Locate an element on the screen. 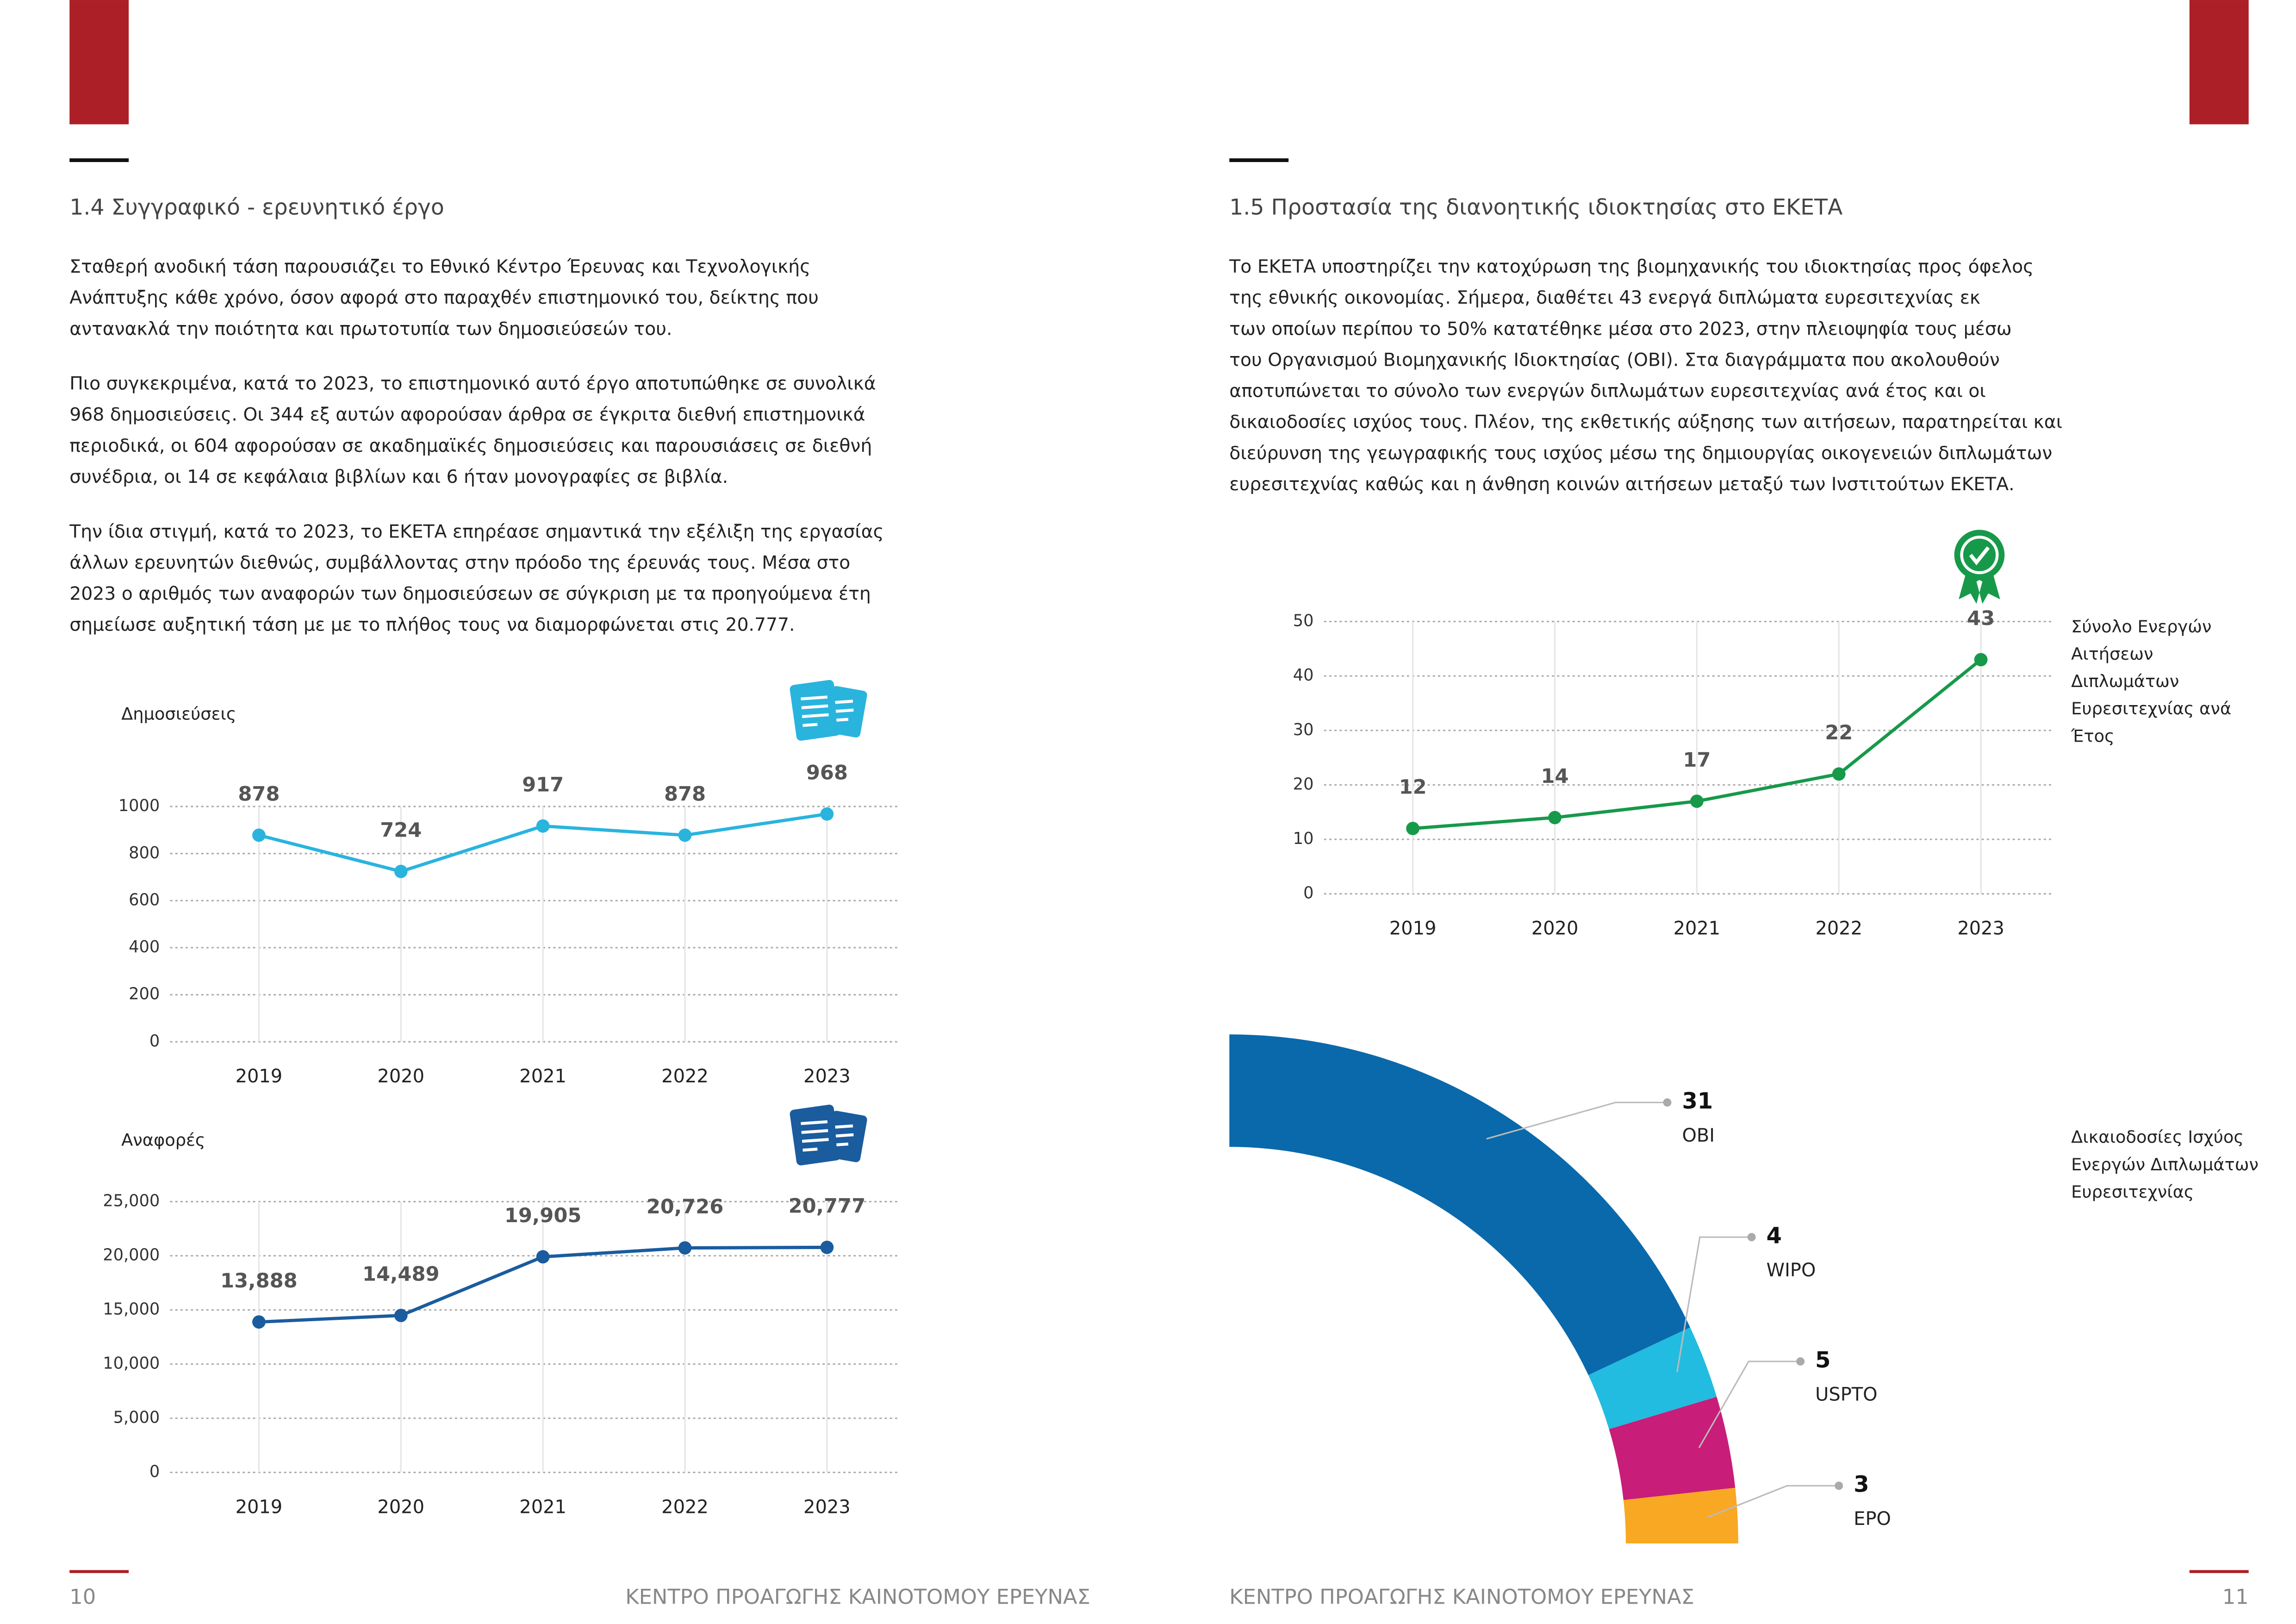 This screenshot has height=1624, width=2296. y-tick-label: 25,000 is located at coordinates (131, 1201).